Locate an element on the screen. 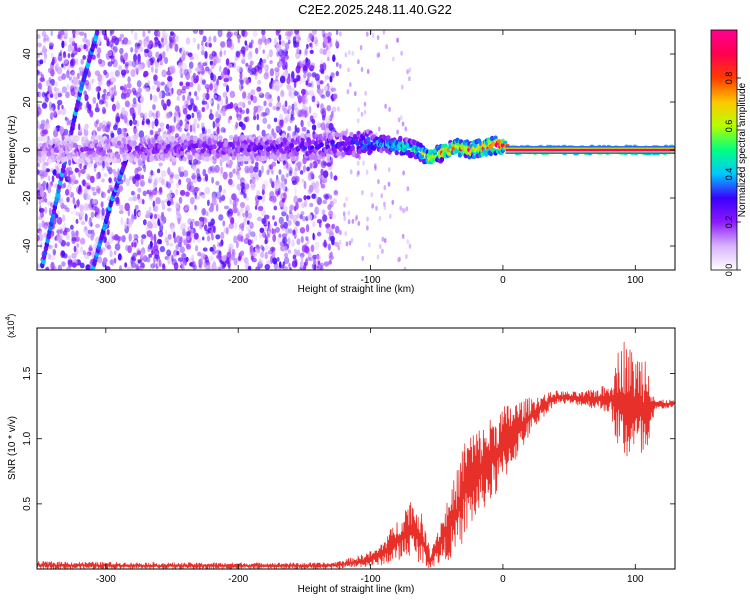 The image size is (750, 600). y-tick-label: 1.5 is located at coordinates (27, 373).